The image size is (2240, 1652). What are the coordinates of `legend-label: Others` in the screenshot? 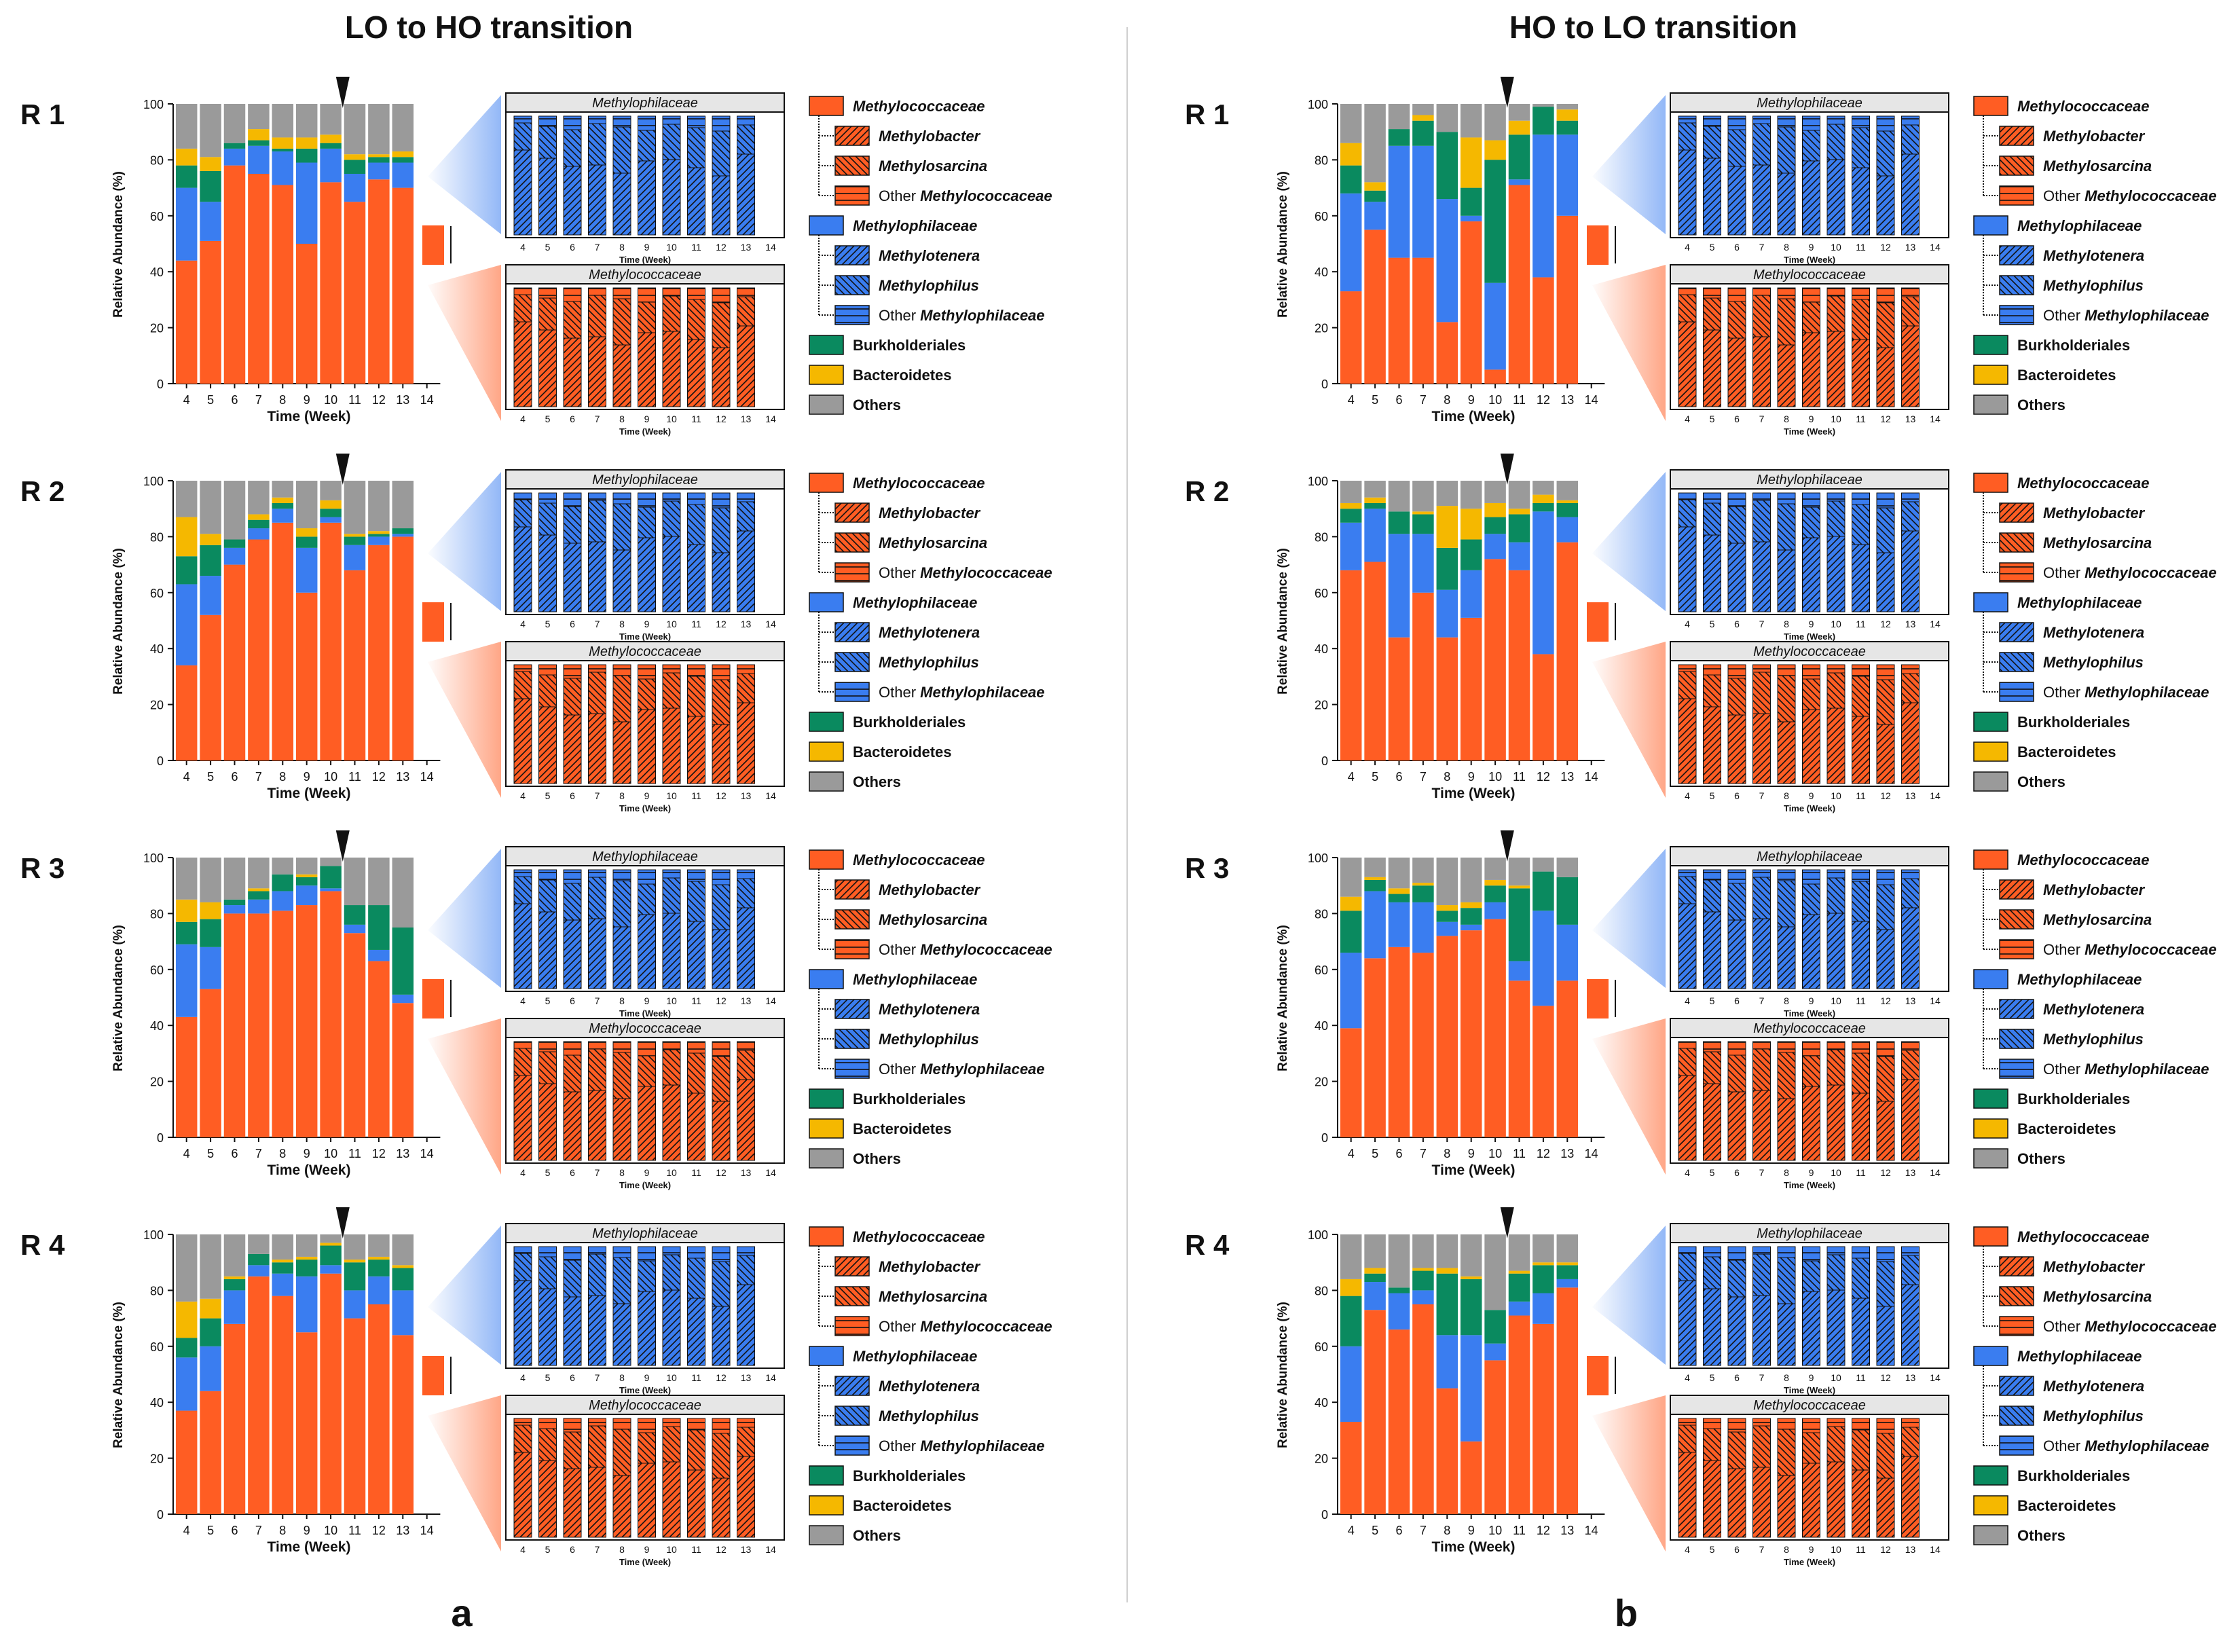 It's located at (2041, 1535).